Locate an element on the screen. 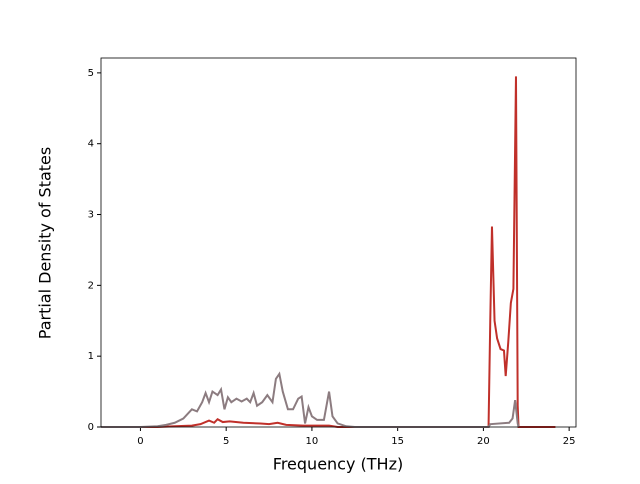 This screenshot has height=484, width=640. y-axis-label: Partial Density of States is located at coordinates (45, 243).